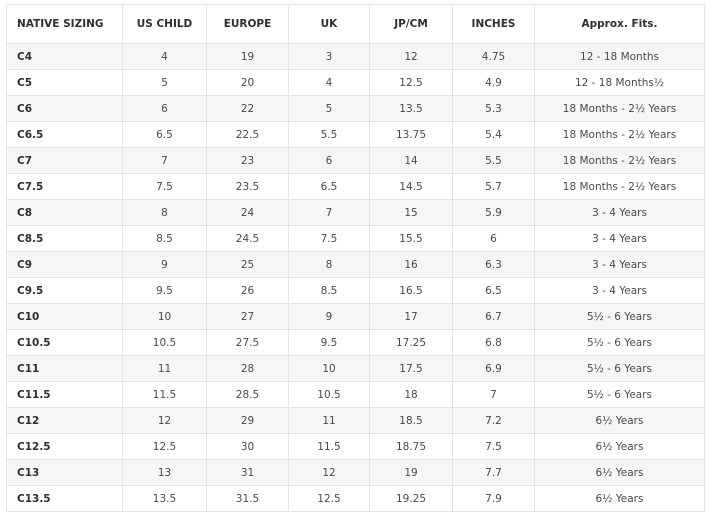  I want to click on cell-europe: 27, so click(247, 316).